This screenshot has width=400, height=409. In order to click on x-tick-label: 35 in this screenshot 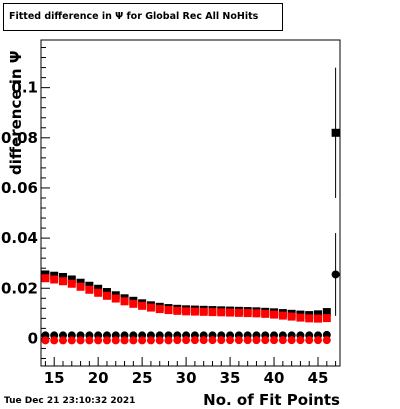, I will do `click(230, 378)`.